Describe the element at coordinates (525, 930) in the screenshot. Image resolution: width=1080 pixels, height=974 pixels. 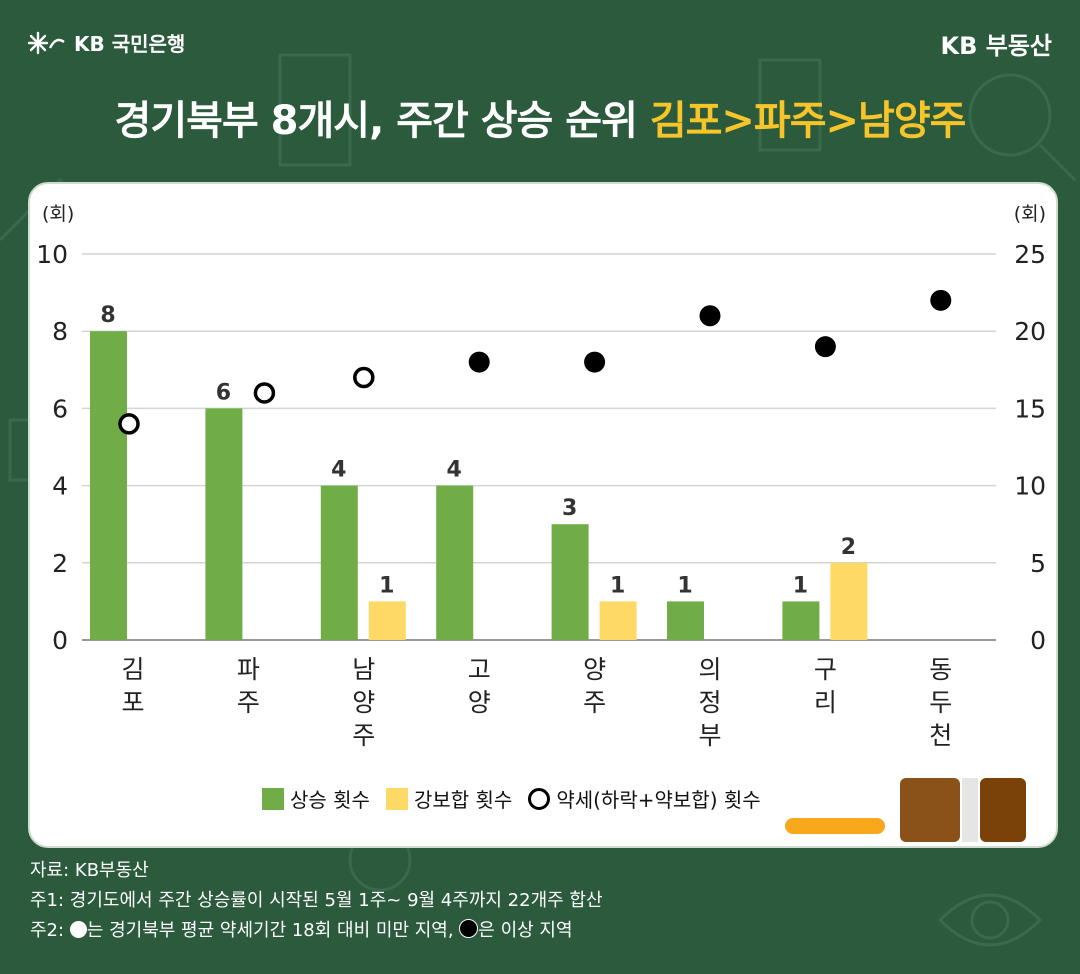
I see `note-2-end: 은 이상 지역` at that location.